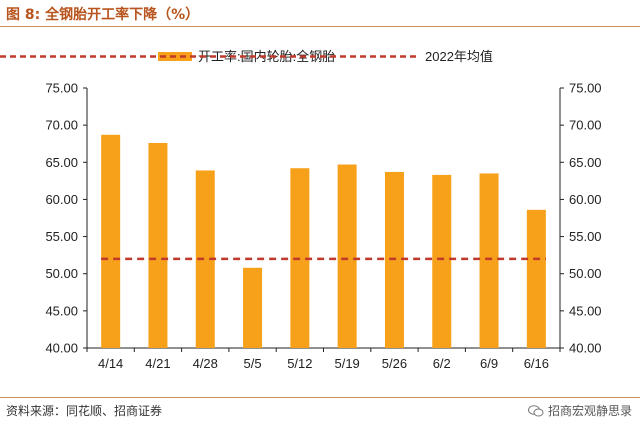 This screenshot has width=640, height=443. Describe the element at coordinates (61, 273) in the screenshot. I see `y-tick-label-left: 50.00` at that location.